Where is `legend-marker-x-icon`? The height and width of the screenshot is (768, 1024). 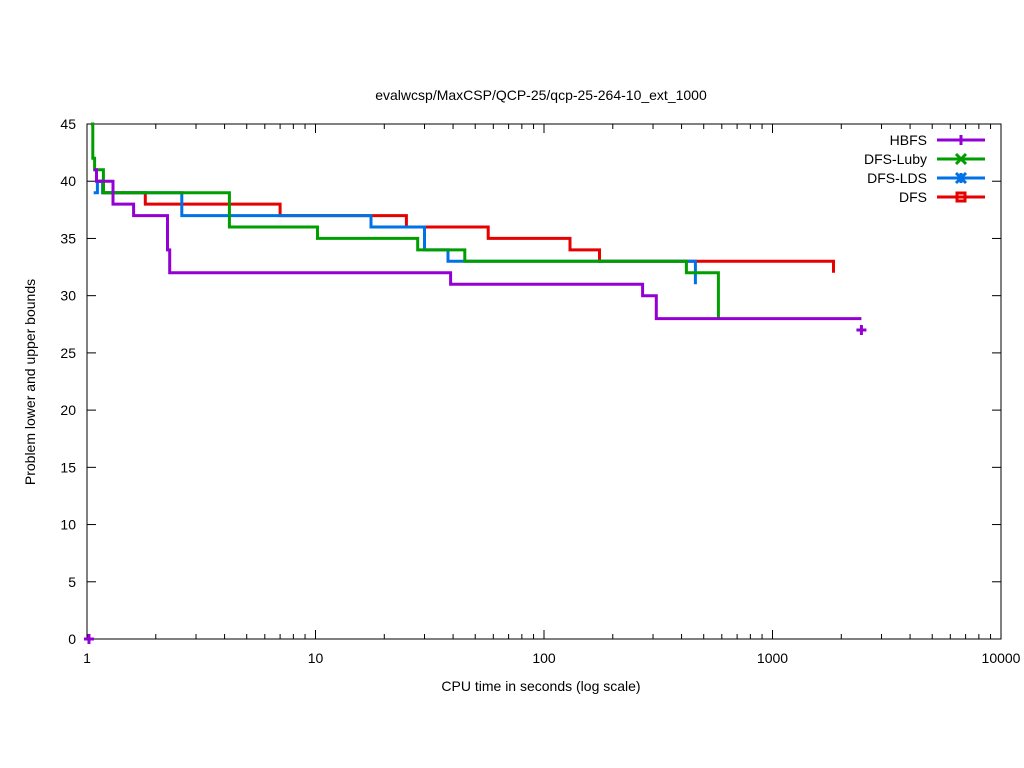 legend-marker-x-icon is located at coordinates (961, 159).